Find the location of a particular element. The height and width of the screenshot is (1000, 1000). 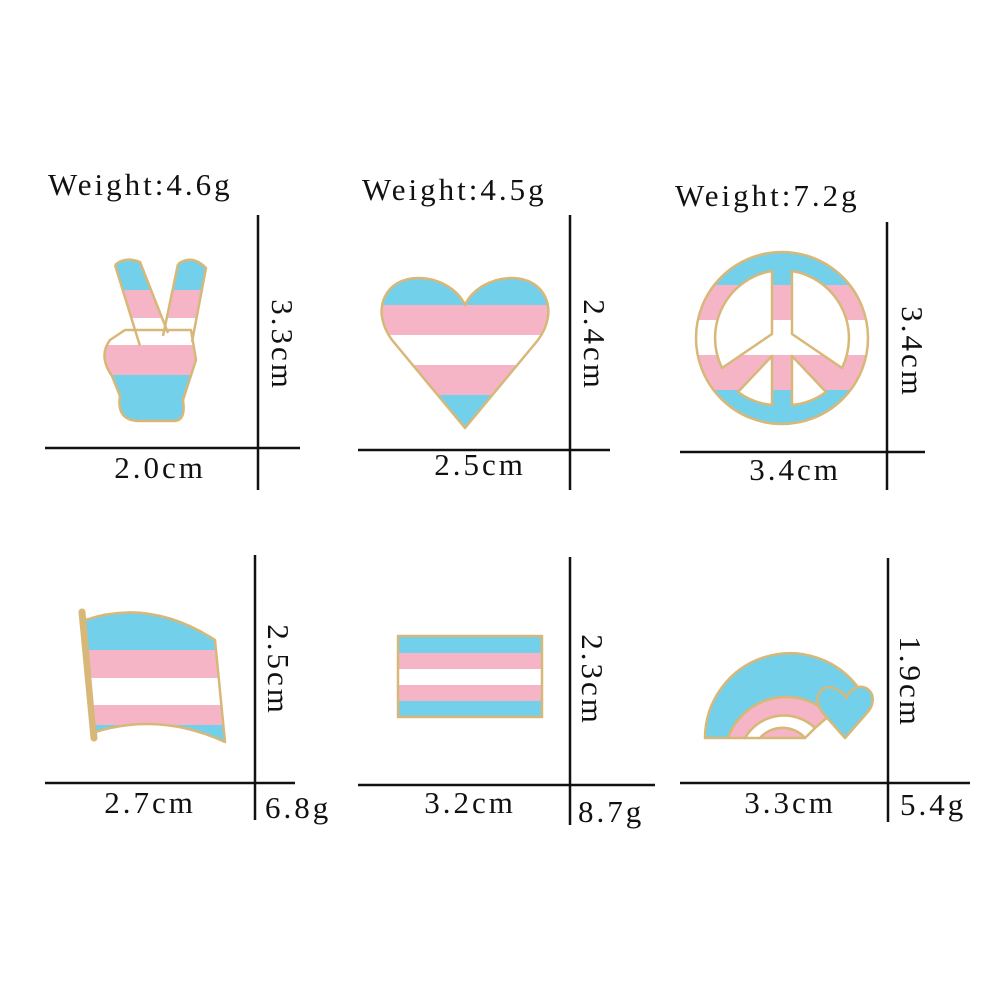

weight-label: Weight:7.2g is located at coordinates (767, 195).